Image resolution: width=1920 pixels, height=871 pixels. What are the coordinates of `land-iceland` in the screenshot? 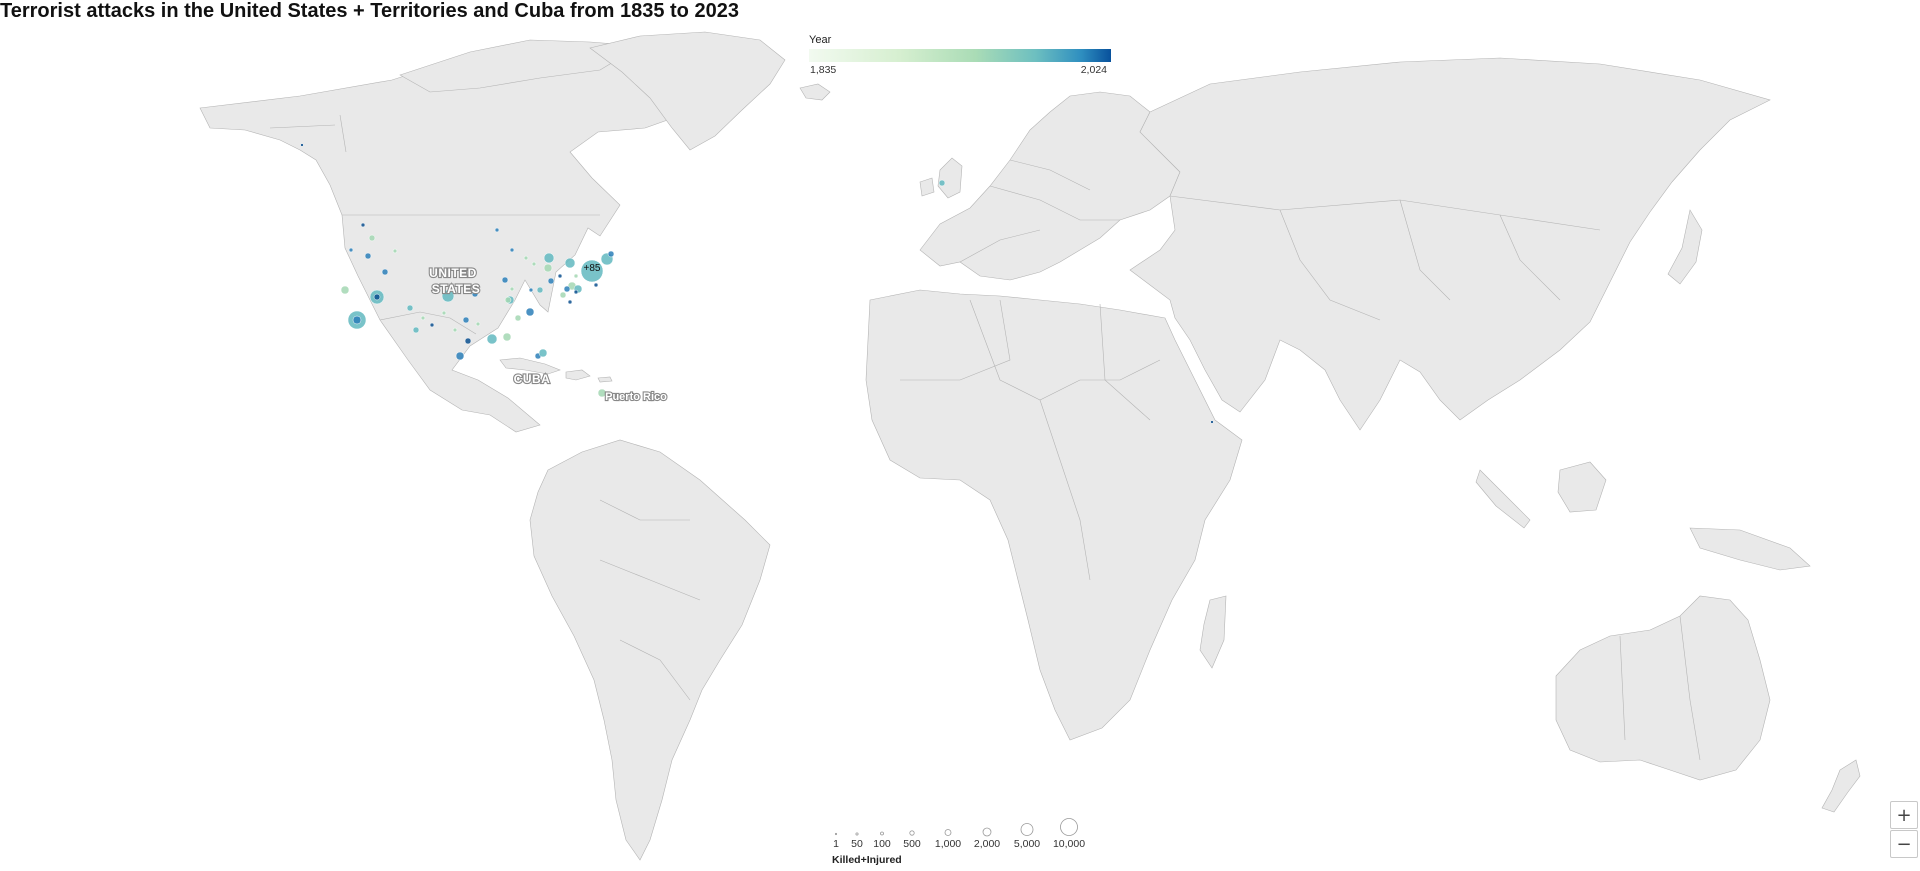 It's located at (815, 92).